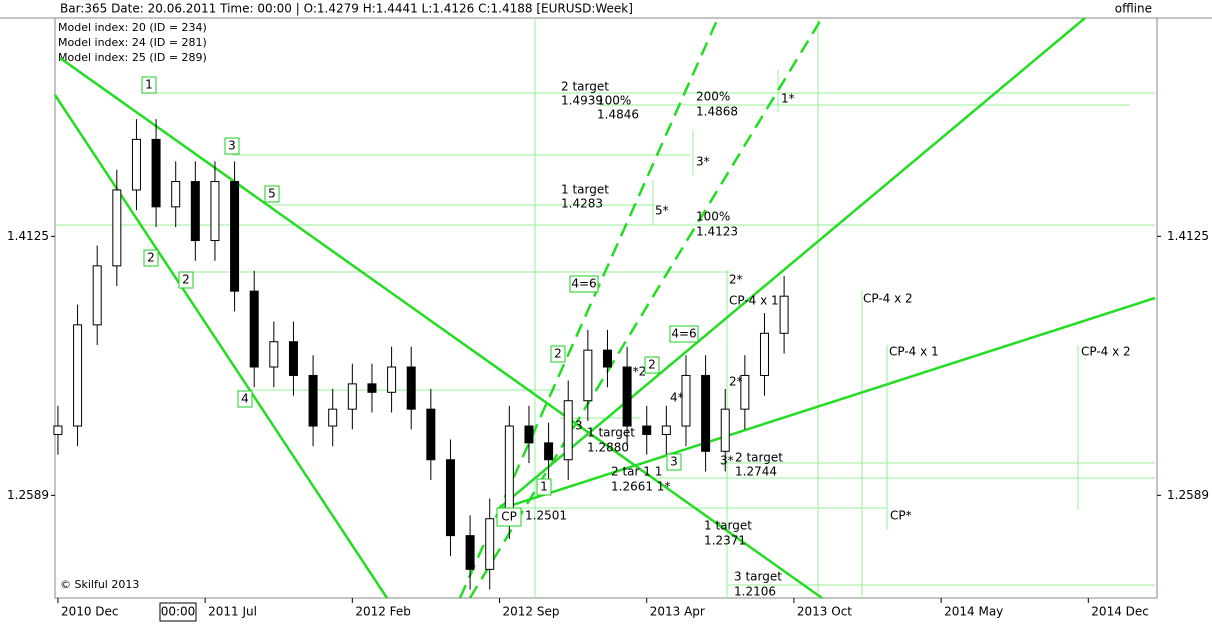 The height and width of the screenshot is (632, 1212). What do you see at coordinates (132, 57) in the screenshot?
I see `model-index: Model index: 25 (ID = 289)` at bounding box center [132, 57].